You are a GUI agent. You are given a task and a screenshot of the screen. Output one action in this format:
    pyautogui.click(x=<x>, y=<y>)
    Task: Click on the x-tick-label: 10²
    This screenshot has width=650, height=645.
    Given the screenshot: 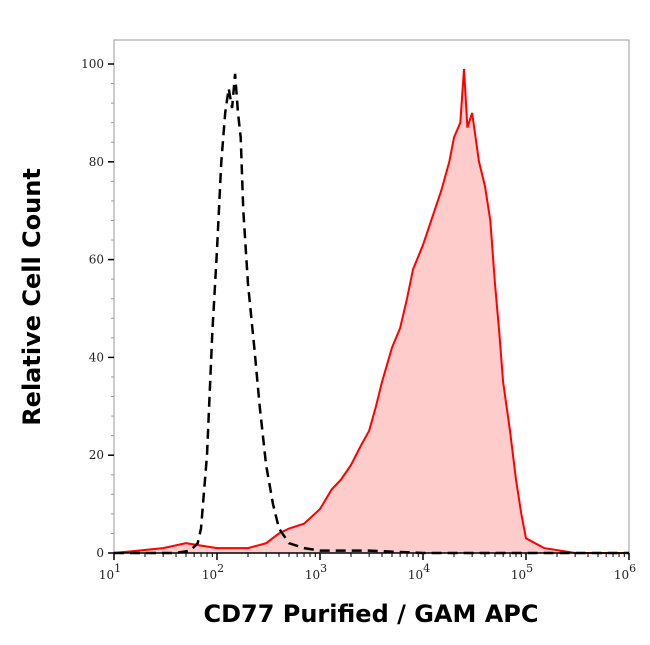 What is the action you would take?
    pyautogui.click(x=213, y=572)
    